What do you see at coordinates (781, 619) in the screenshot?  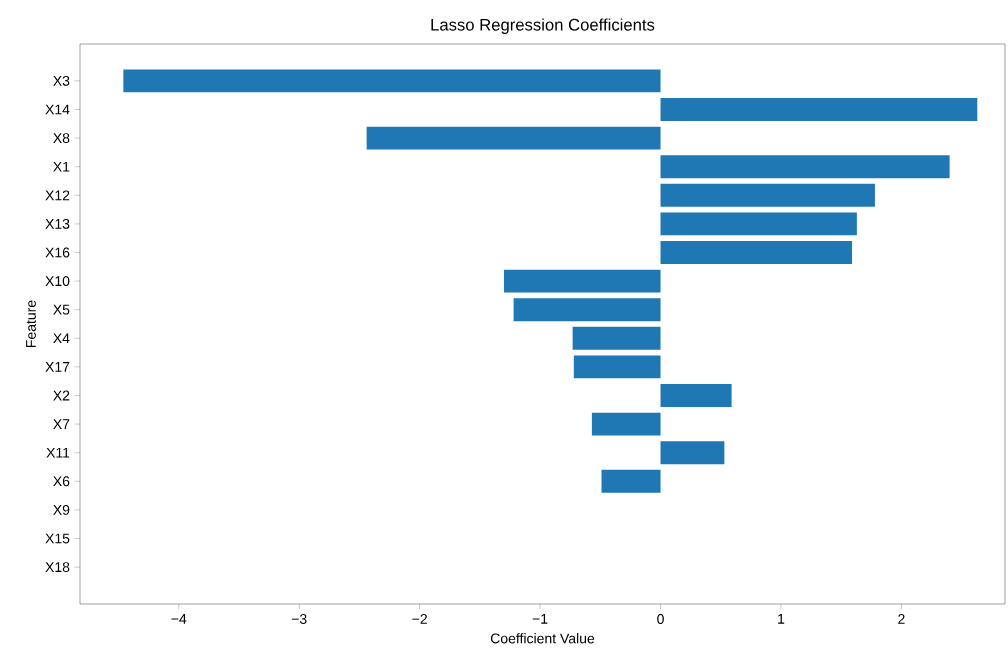 I see `x-tick-label: 1` at bounding box center [781, 619].